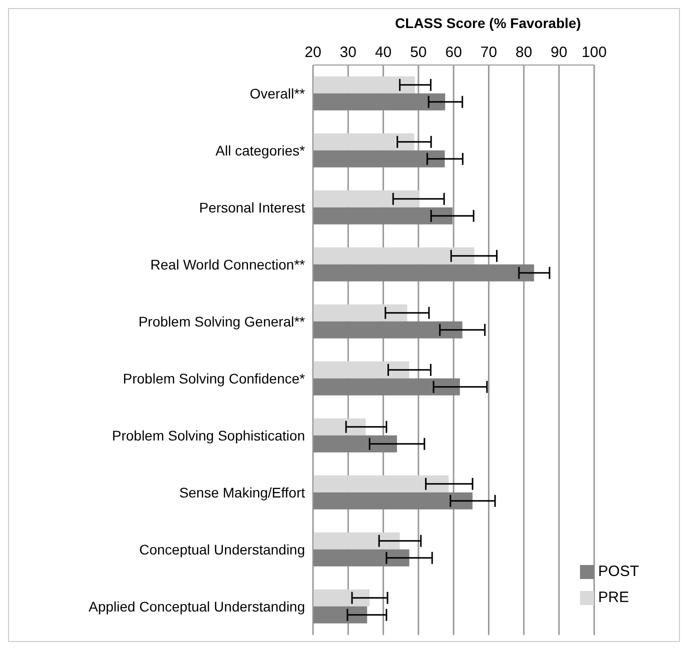 The image size is (687, 666). What do you see at coordinates (383, 52) in the screenshot?
I see `x-tick-label: 40` at bounding box center [383, 52].